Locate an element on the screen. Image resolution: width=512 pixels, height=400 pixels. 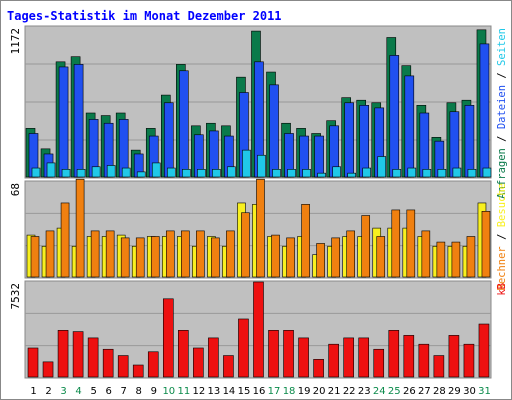
x-tick-label: 7 is located at coordinates (124, 391).